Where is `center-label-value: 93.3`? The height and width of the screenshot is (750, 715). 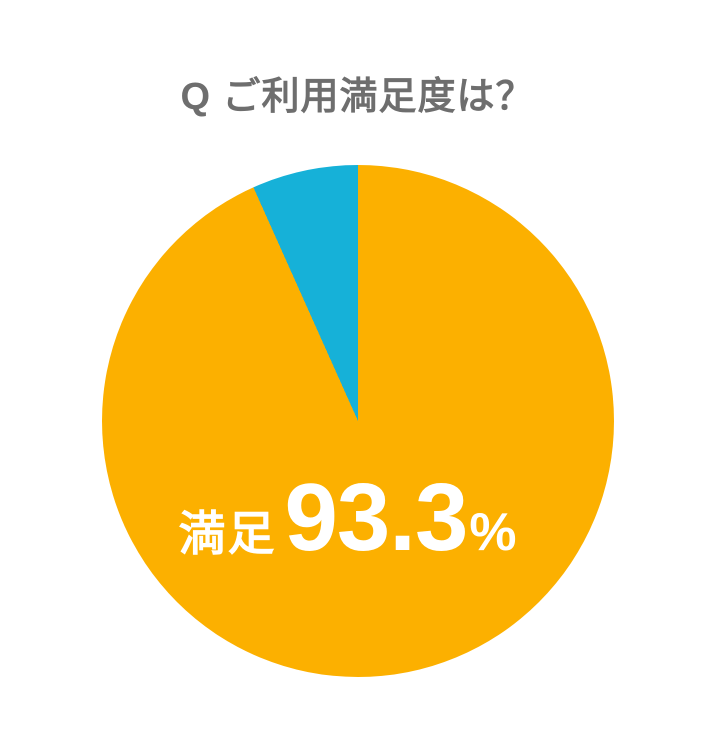 center-label-value: 93.3 is located at coordinates (376, 517).